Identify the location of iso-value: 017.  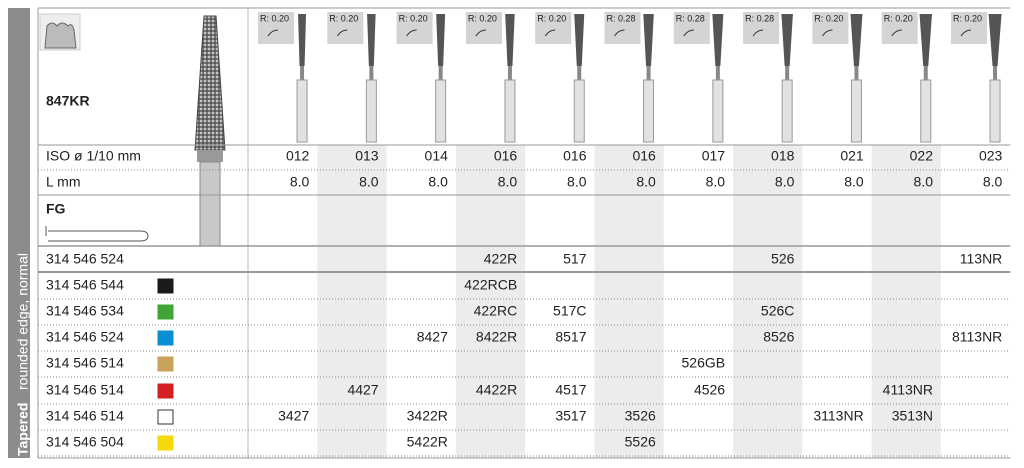
(714, 156).